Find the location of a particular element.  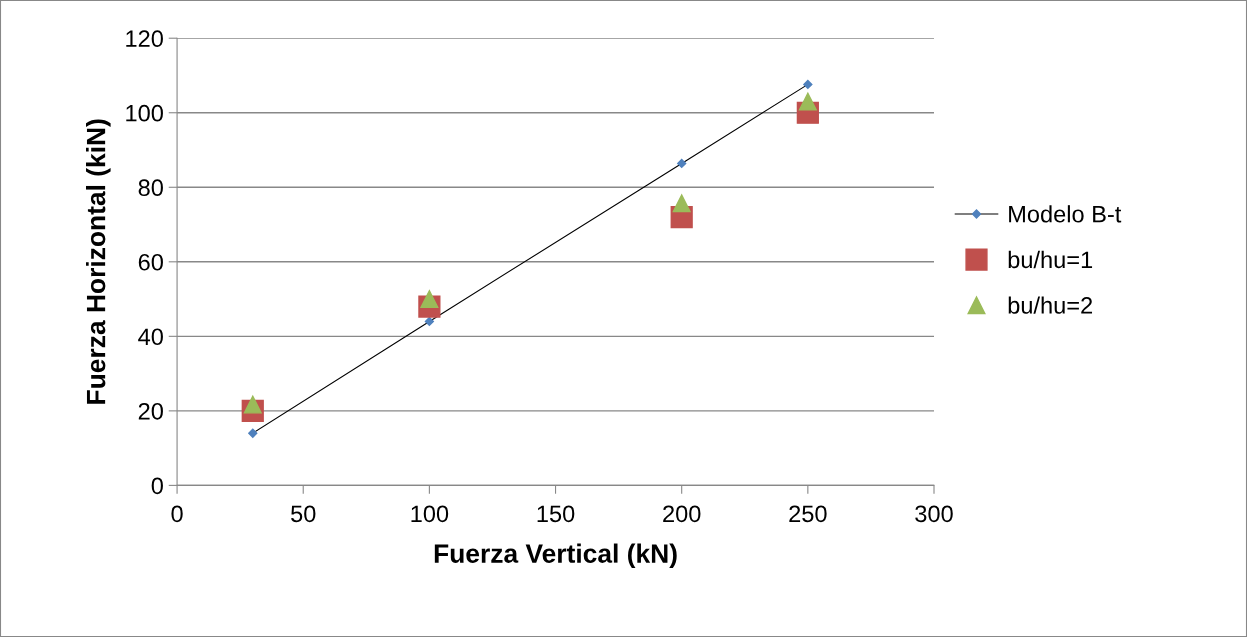

y-tick-label: 40 is located at coordinates (150, 337).